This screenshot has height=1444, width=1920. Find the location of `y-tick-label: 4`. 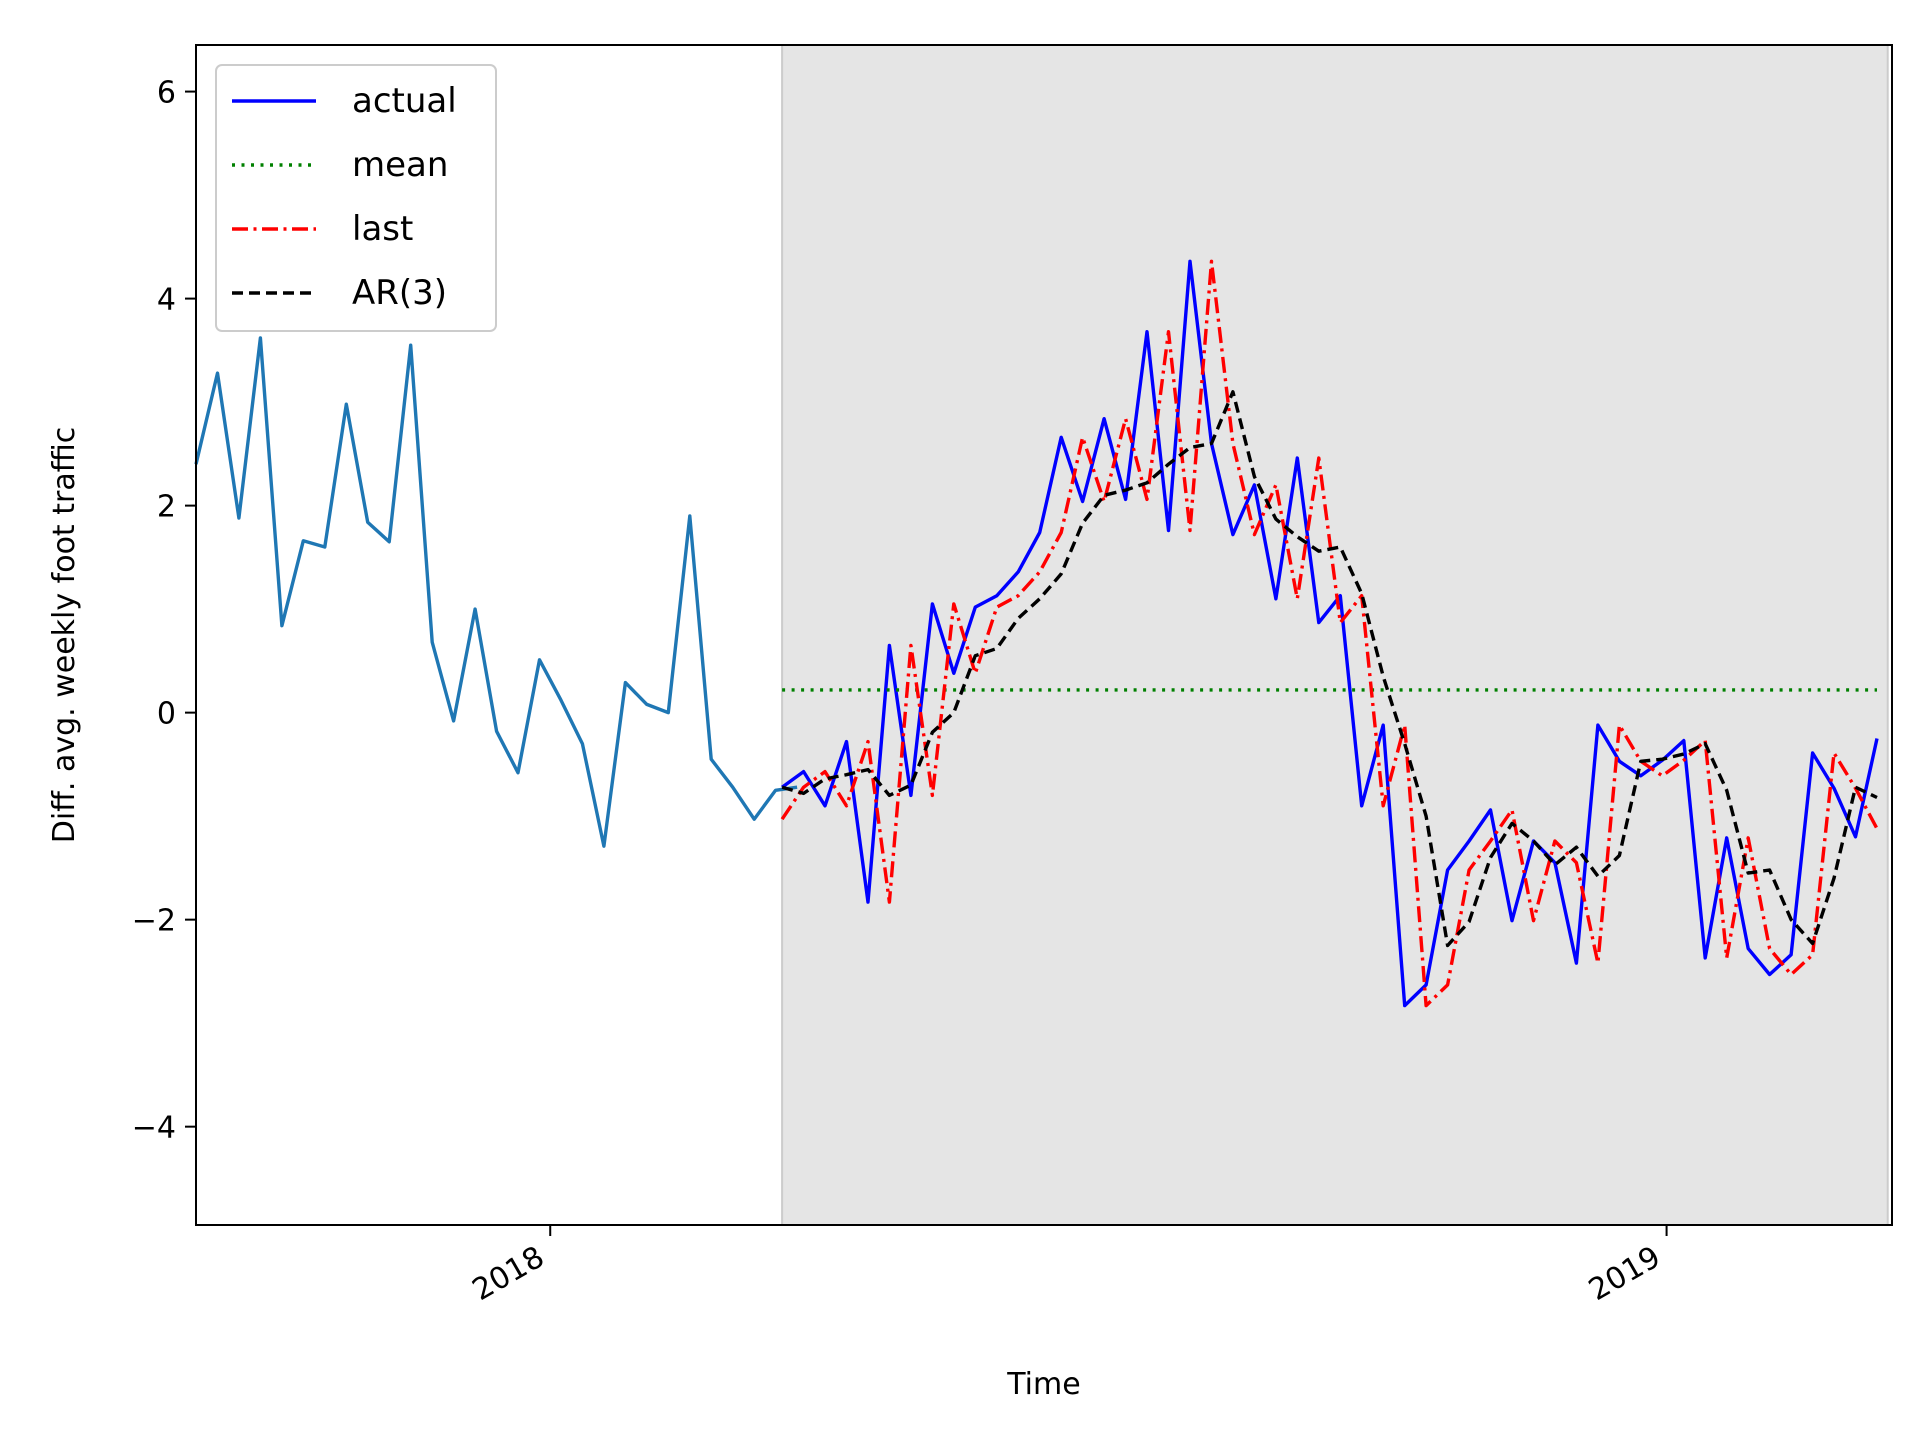

y-tick-label: 4 is located at coordinates (166, 300).